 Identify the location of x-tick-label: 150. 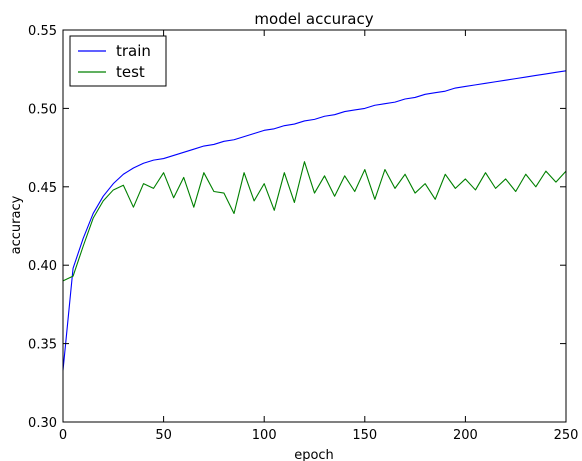
(364, 435).